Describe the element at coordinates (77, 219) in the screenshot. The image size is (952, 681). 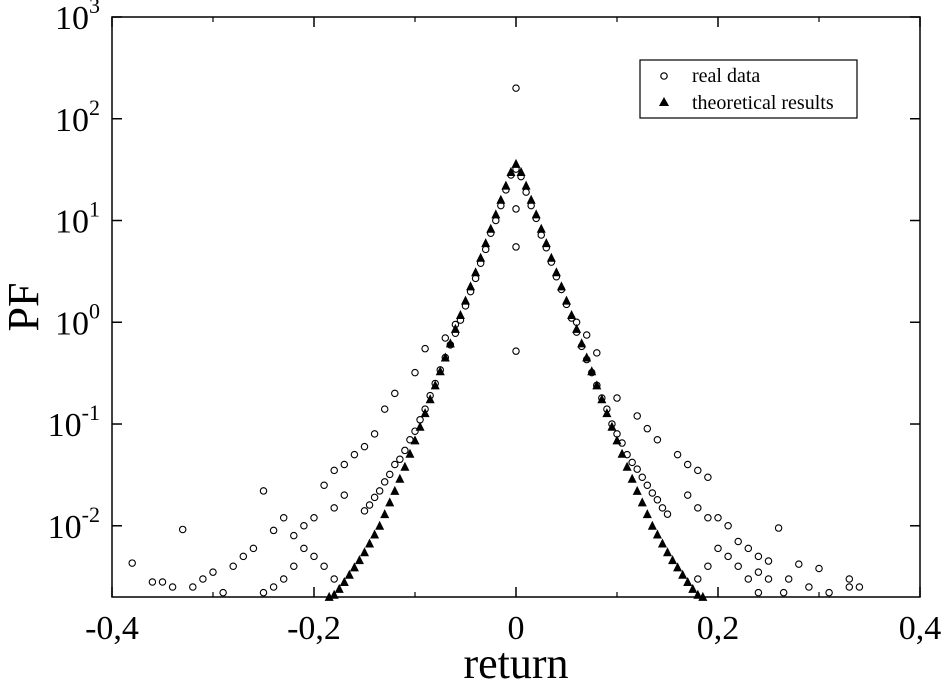
I see `y-tick-label: 10¹` at that location.